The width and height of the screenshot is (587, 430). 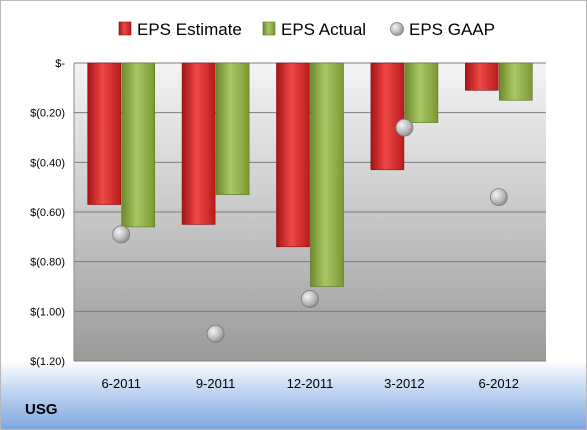 I want to click on x-tick-label: 6-2012, so click(x=499, y=383).